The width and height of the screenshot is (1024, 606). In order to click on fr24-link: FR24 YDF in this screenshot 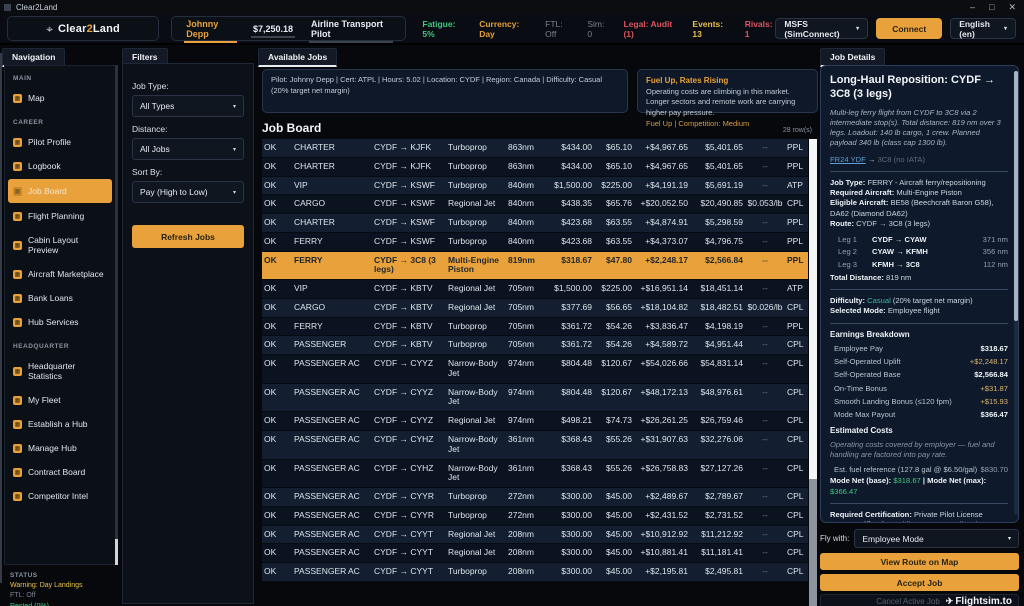, I will do `click(848, 159)`.